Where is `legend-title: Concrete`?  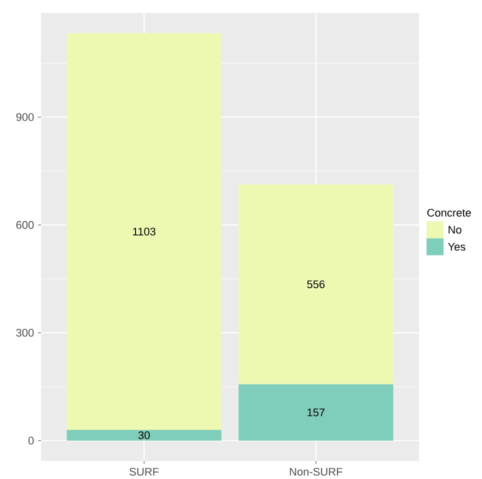 legend-title: Concrete is located at coordinates (449, 212).